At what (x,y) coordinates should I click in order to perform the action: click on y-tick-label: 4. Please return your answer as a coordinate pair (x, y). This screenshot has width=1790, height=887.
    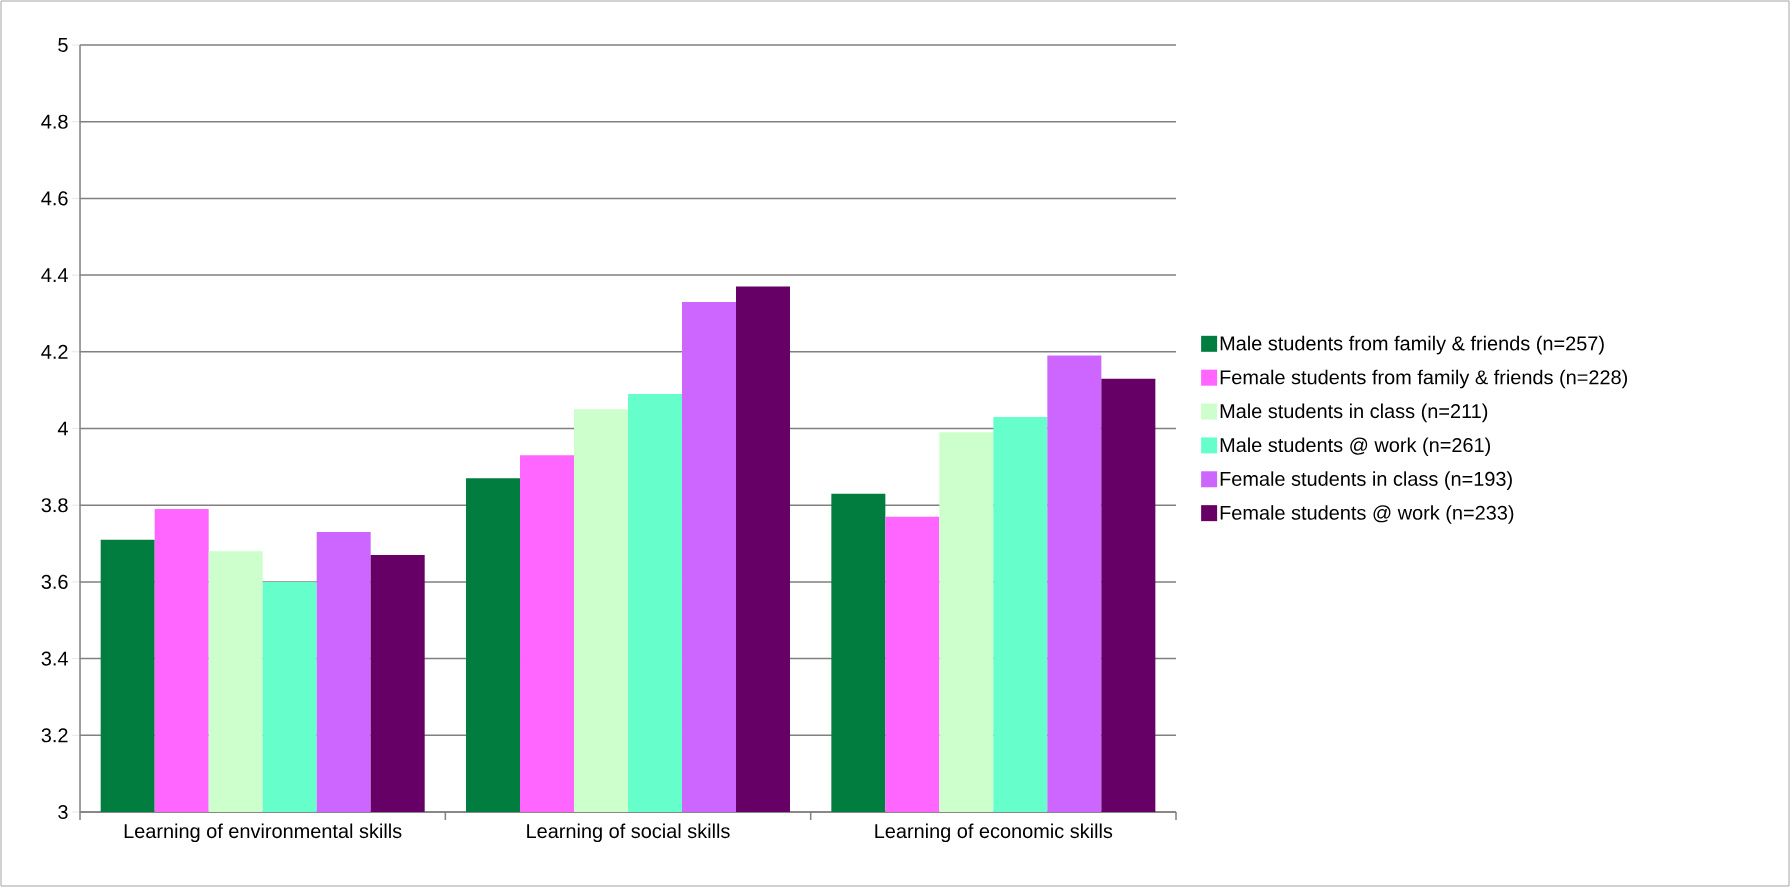
    Looking at the image, I should click on (62, 428).